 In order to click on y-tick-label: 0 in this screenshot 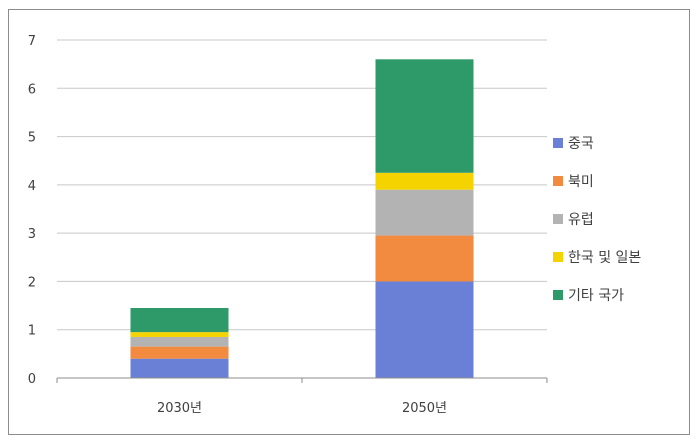, I will do `click(32, 379)`.